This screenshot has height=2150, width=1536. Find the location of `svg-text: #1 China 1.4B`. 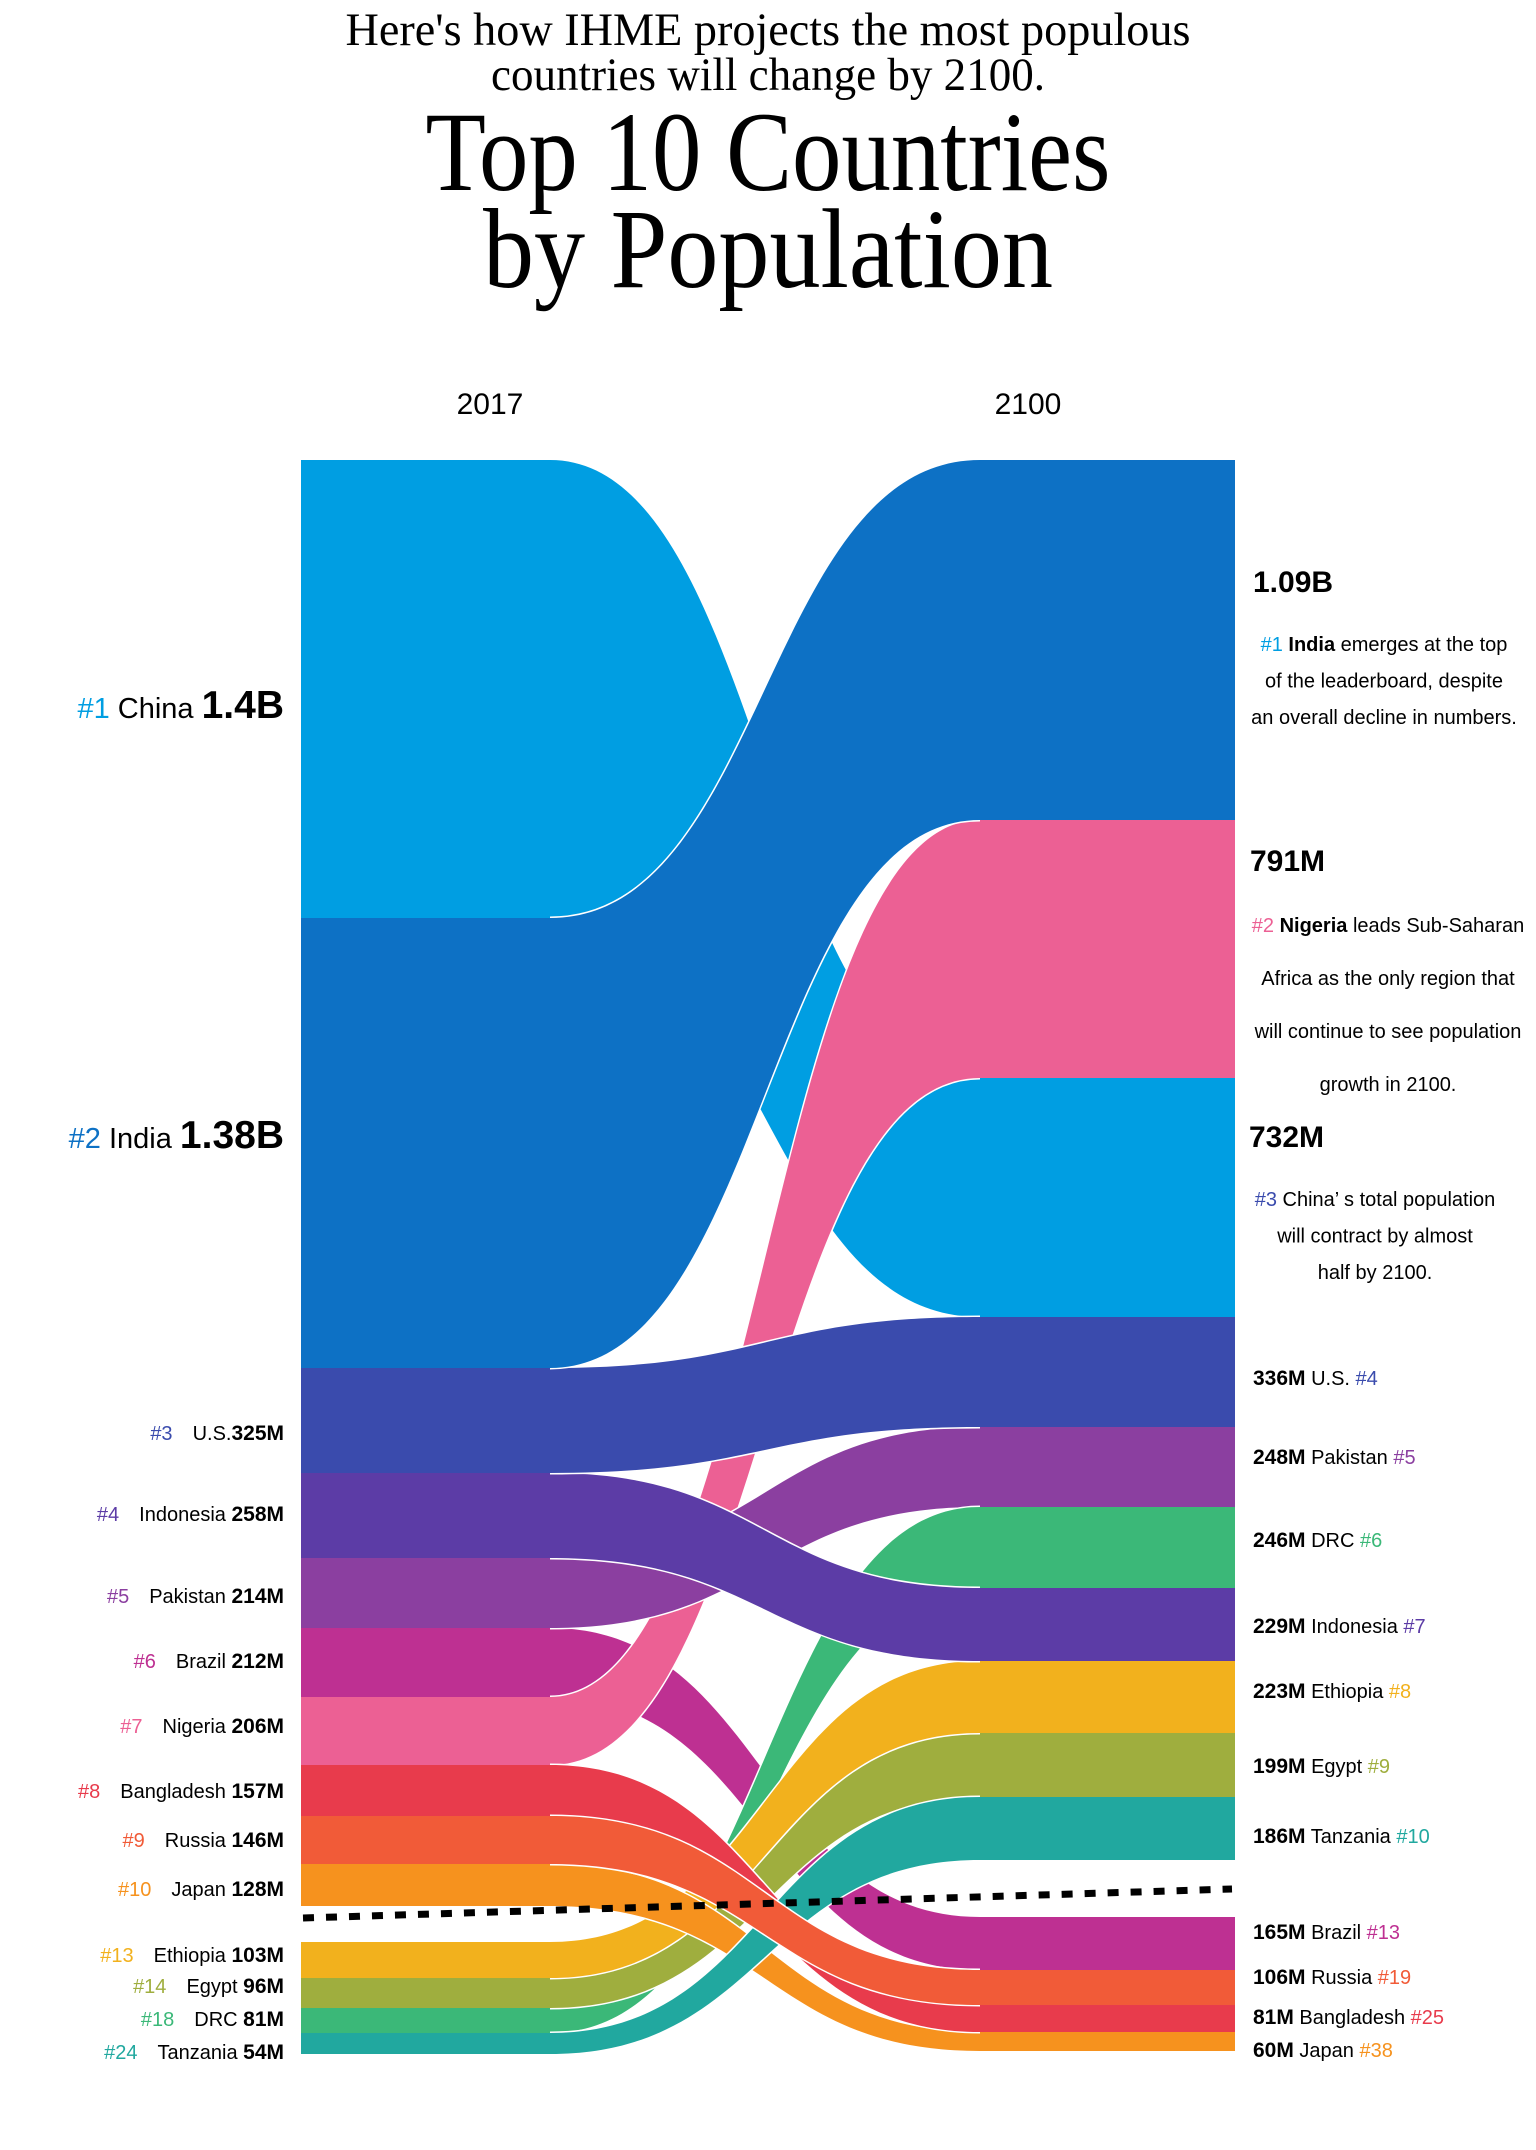

svg-text: #1 China 1.4B is located at coordinates (180, 705).